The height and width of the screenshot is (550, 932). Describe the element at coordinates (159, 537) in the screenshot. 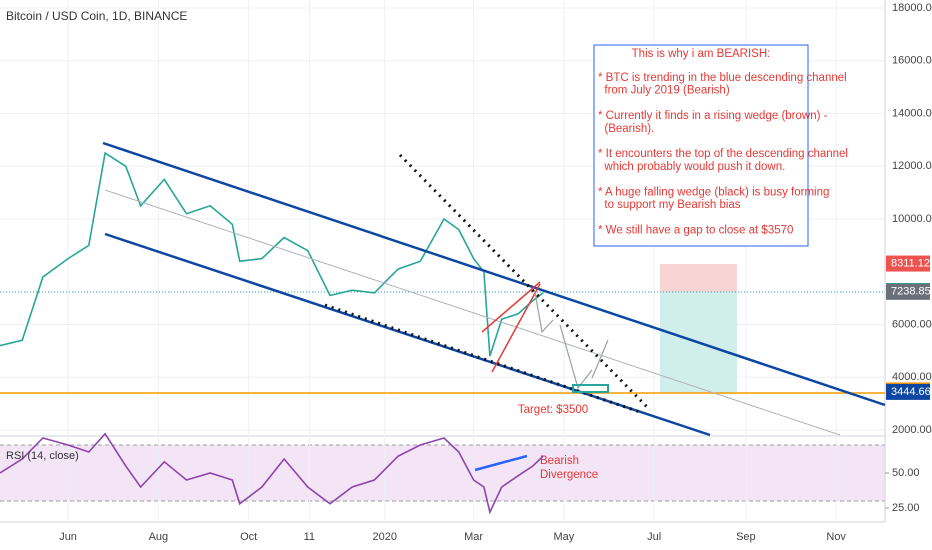

I see `x-tick-label: Aug` at that location.